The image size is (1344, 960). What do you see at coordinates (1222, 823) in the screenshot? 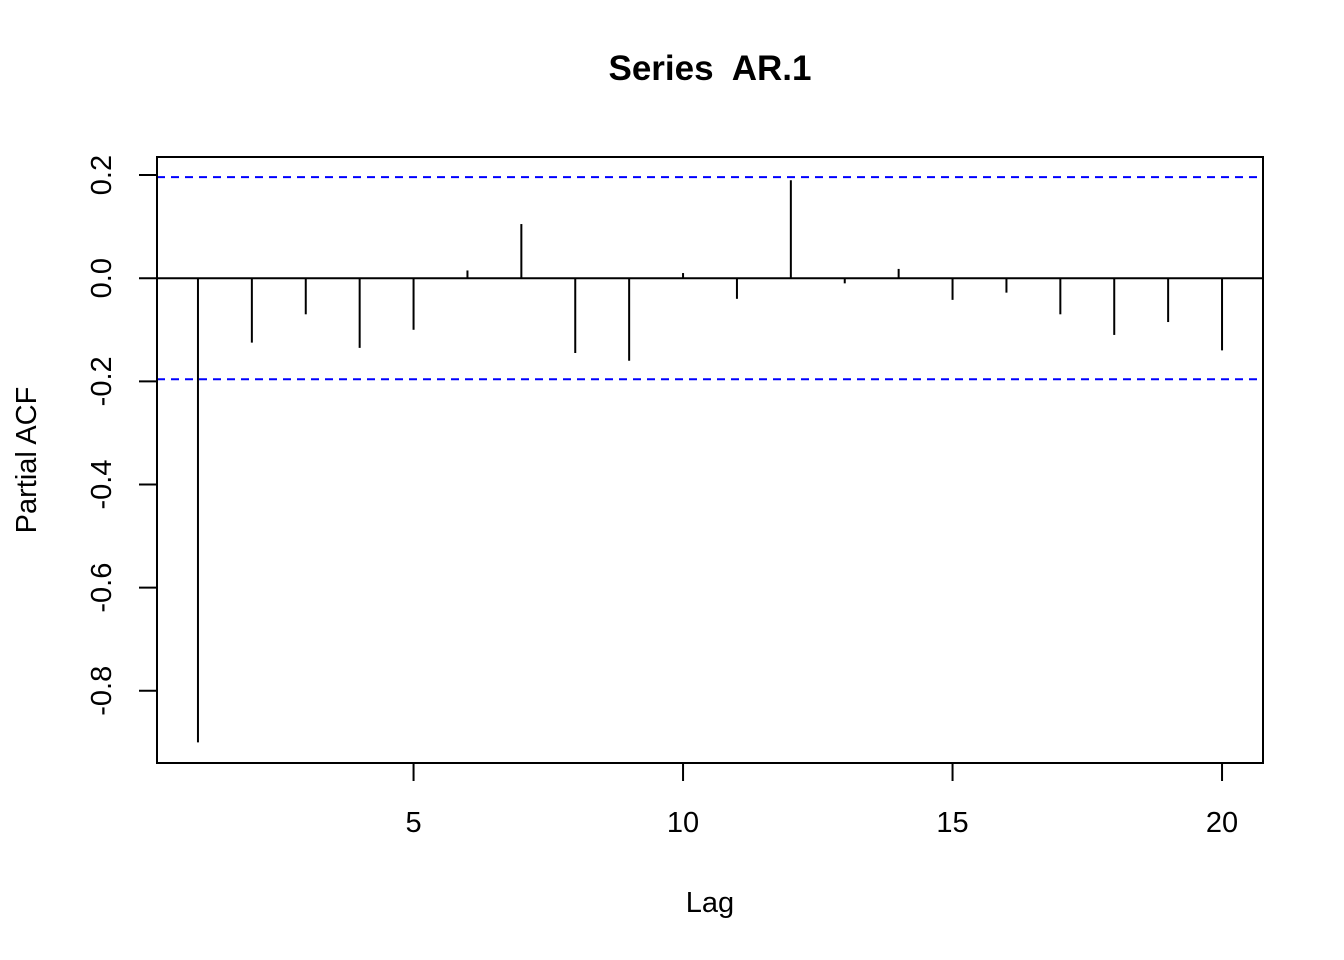
I see `x-tick-label: 20` at bounding box center [1222, 823].